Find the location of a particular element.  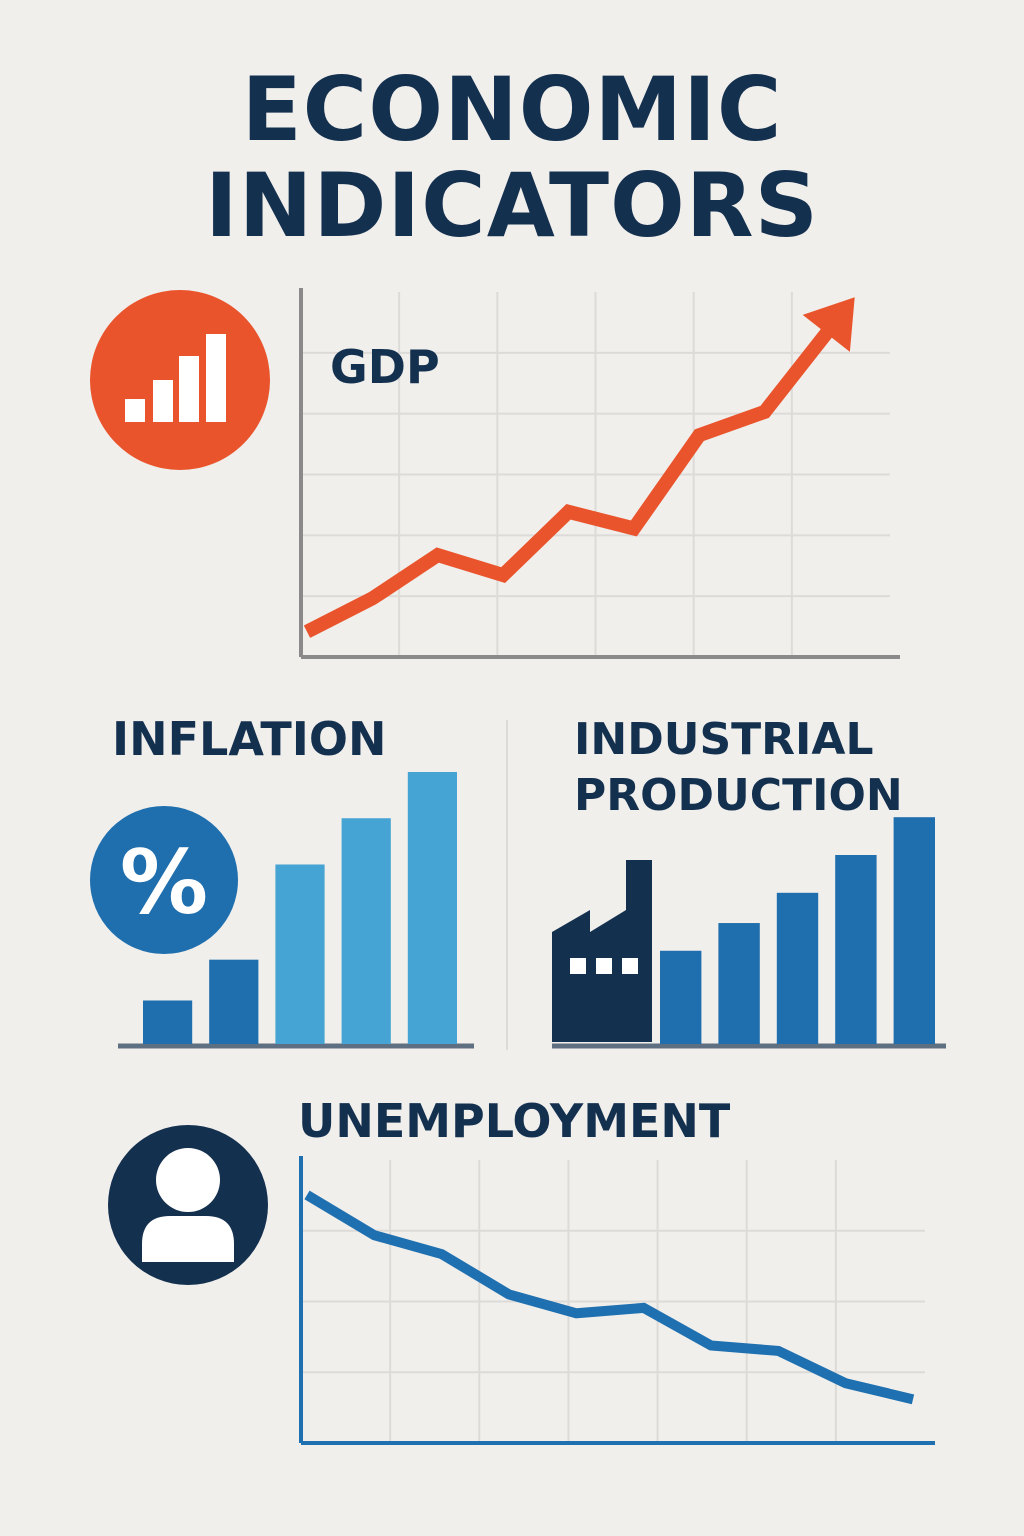

main-title-line-1: ECONOMIC is located at coordinates (512, 109).